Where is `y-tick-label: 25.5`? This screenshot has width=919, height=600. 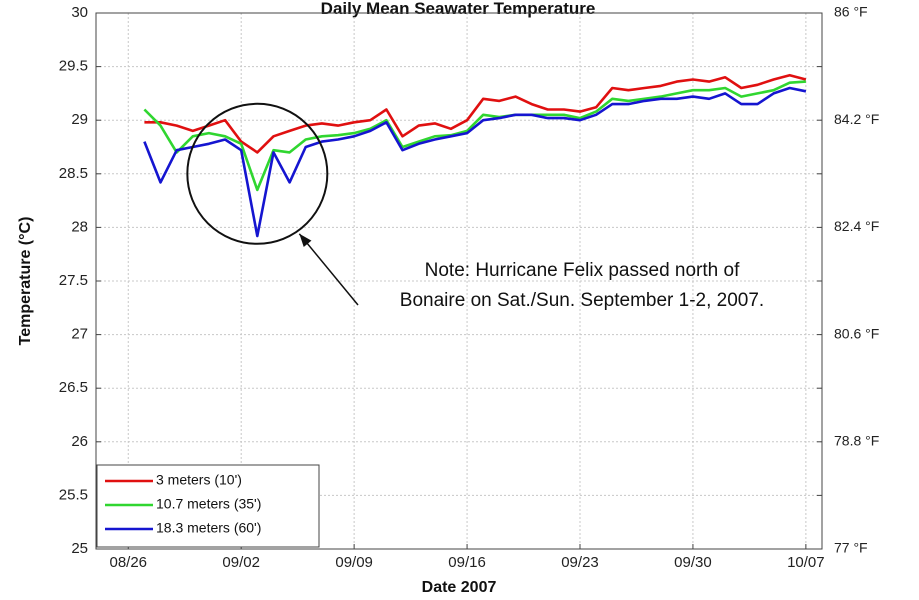 y-tick-label: 25.5 is located at coordinates (73, 494).